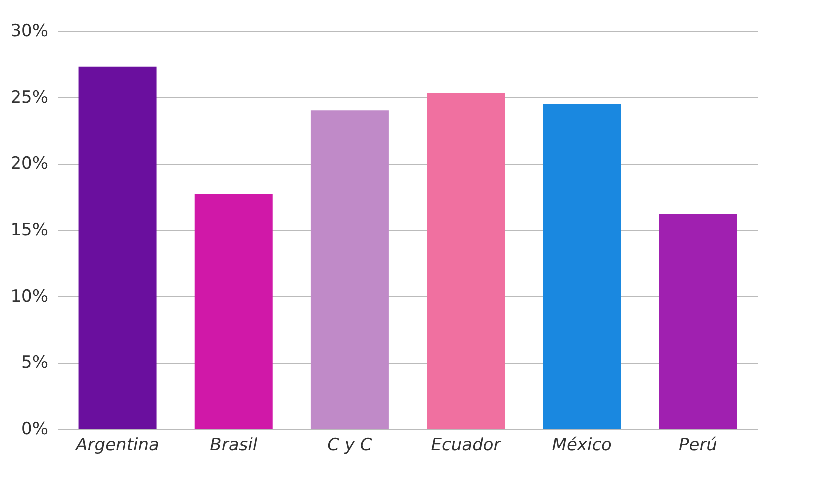 This screenshot has height=497, width=817. I want to click on x-tick-label: Perú, so click(698, 446).